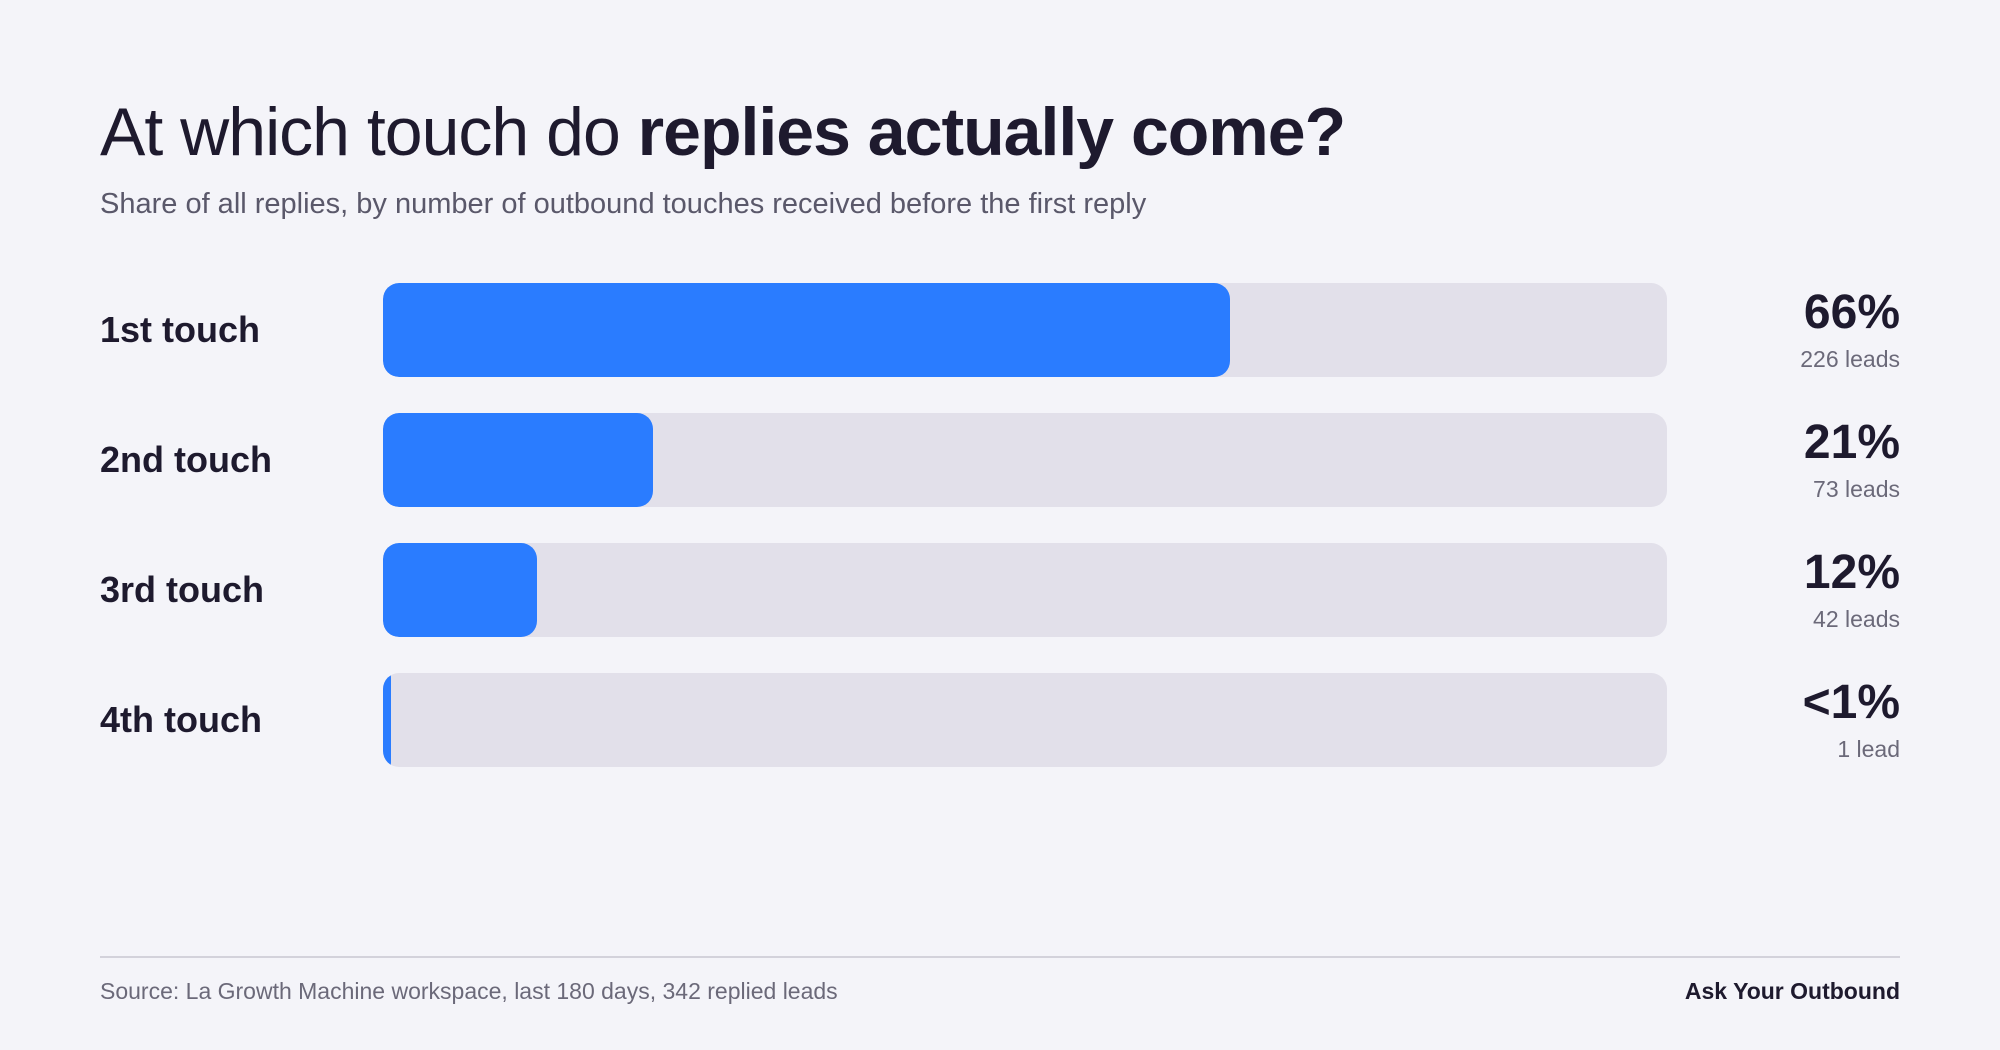  I want to click on bar-lead-count: 226 leads, so click(1850, 359).